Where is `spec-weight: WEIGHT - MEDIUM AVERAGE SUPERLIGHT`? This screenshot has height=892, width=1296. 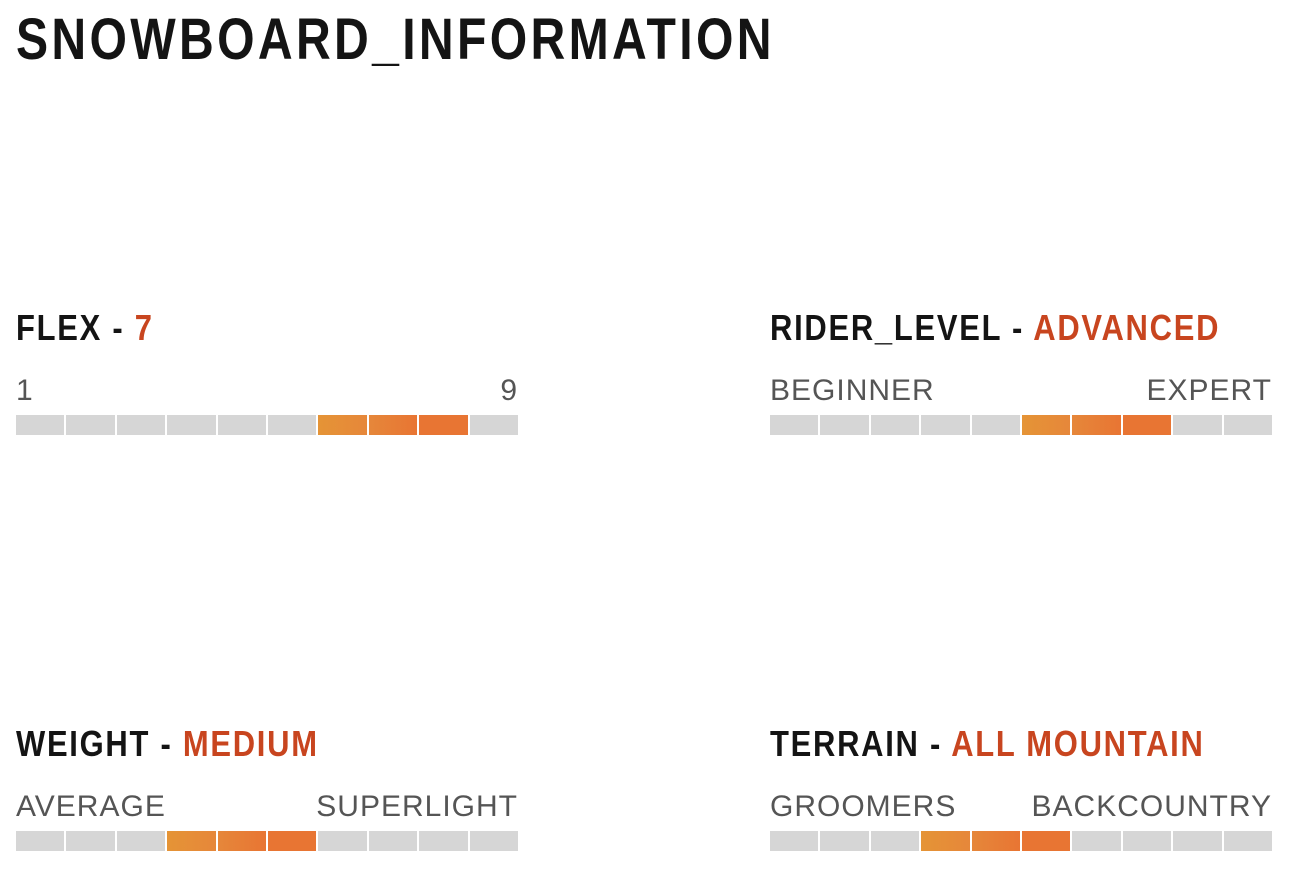 spec-weight: WEIGHT - MEDIUM AVERAGE SUPERLIGHT is located at coordinates (267, 787).